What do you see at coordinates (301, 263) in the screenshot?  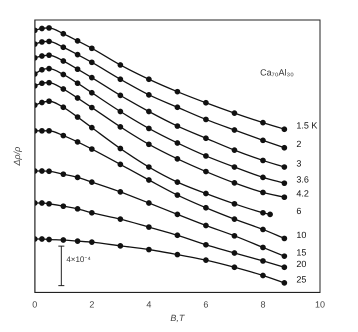 I see `series-label: 20` at bounding box center [301, 263].